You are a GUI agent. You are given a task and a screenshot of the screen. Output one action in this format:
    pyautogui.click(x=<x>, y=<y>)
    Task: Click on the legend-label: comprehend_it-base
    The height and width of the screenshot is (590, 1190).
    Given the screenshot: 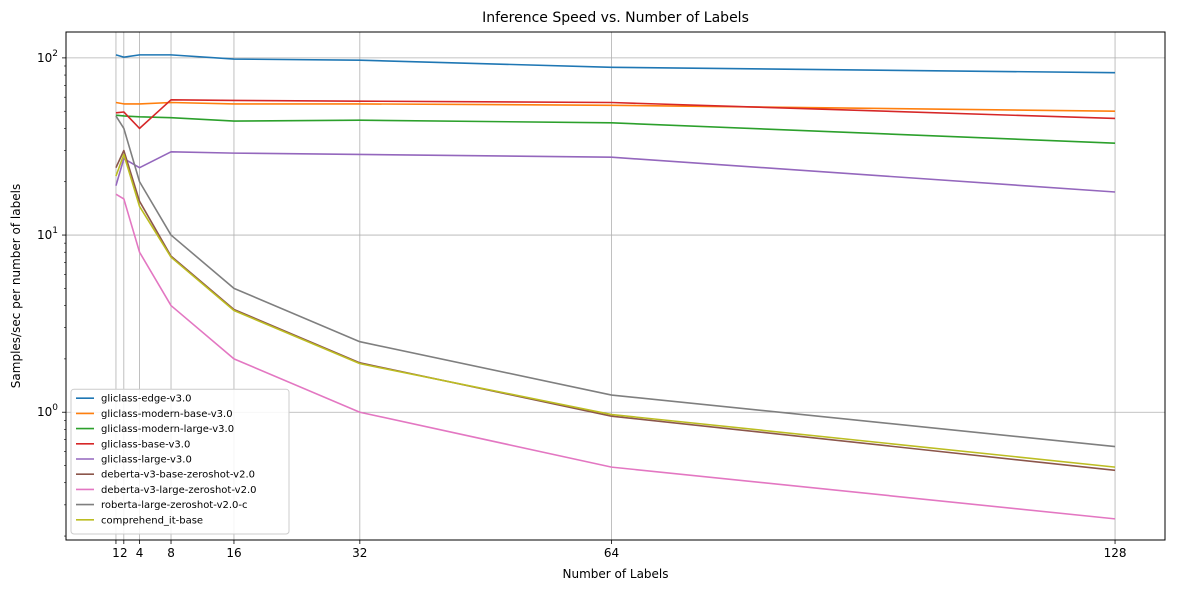 What is the action you would take?
    pyautogui.click(x=152, y=520)
    